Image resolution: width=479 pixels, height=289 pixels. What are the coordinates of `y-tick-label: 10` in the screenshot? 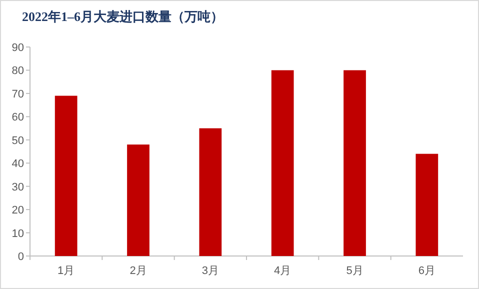 It's located at (18, 234).